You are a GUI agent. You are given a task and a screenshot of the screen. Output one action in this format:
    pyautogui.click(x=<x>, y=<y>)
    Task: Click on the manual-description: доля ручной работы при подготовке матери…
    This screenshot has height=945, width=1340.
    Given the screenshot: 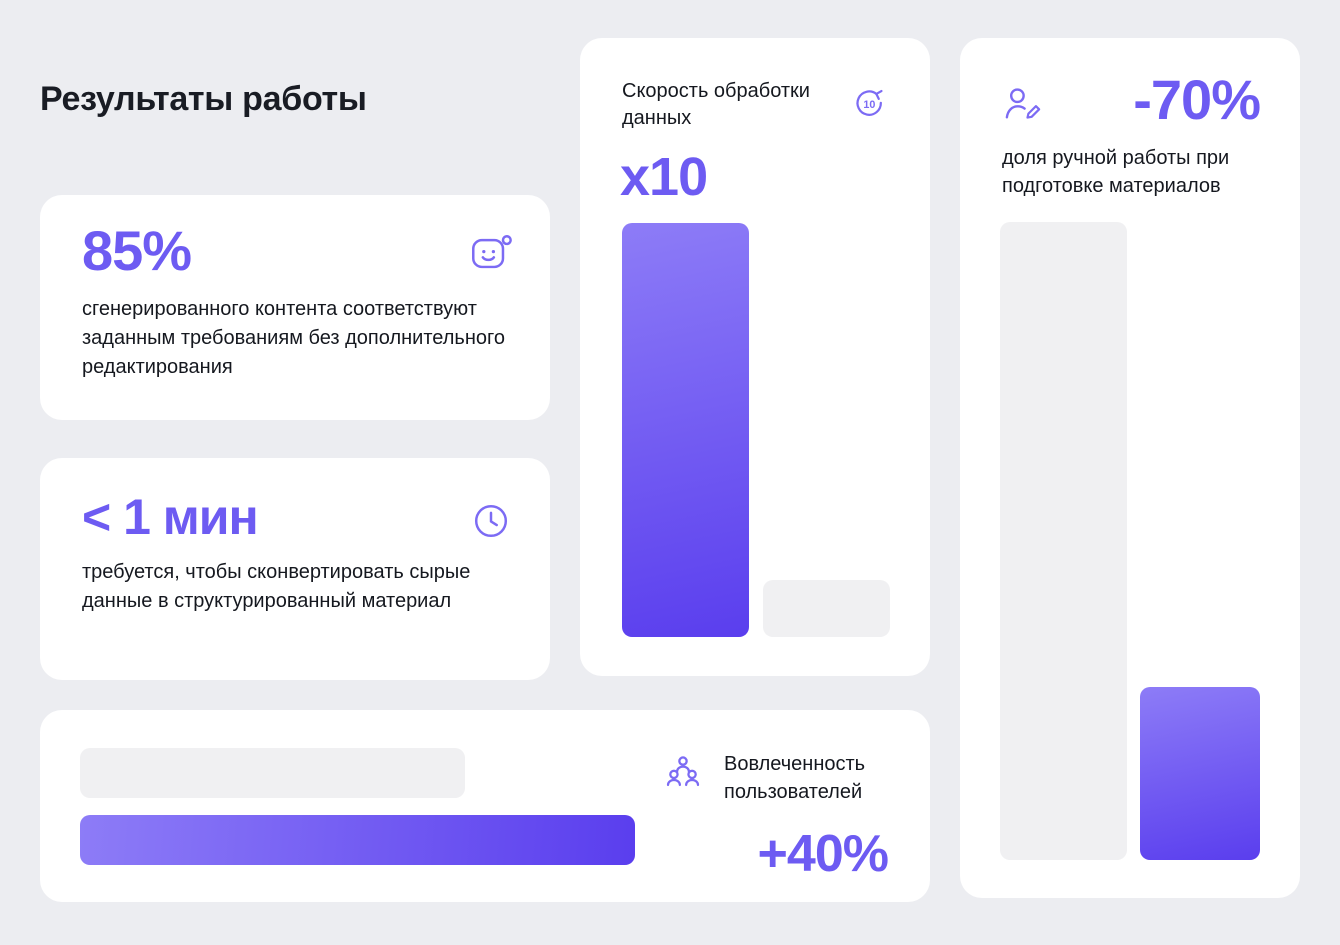 What is the action you would take?
    pyautogui.click(x=1116, y=172)
    